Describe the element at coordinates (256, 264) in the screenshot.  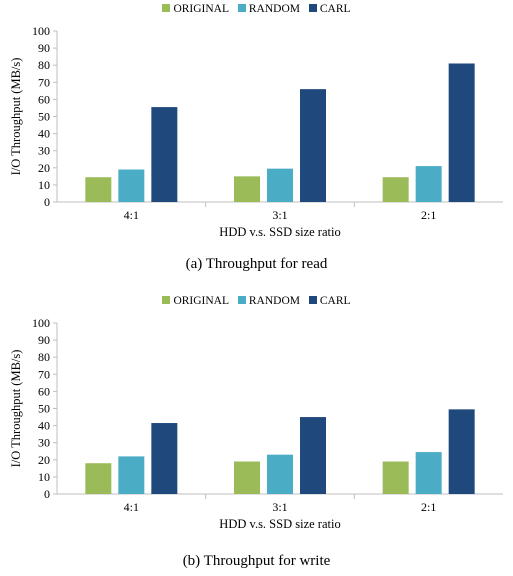
I see `figure-caption-a: (a) Throughput for read` at that location.